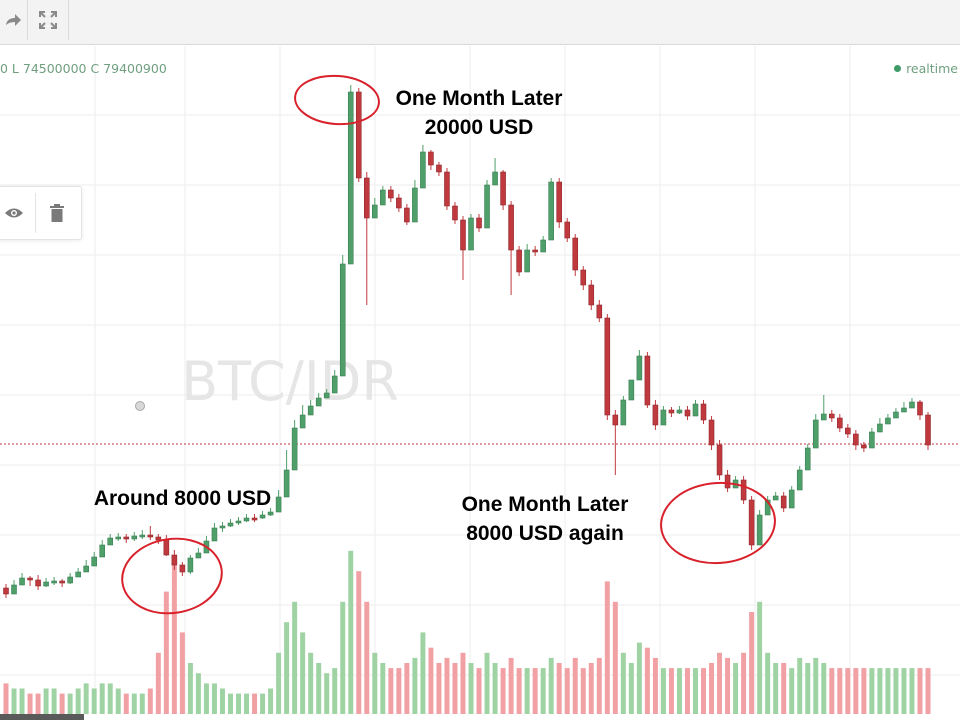 The height and width of the screenshot is (720, 960). I want to click on drawing-handle, so click(140, 406).